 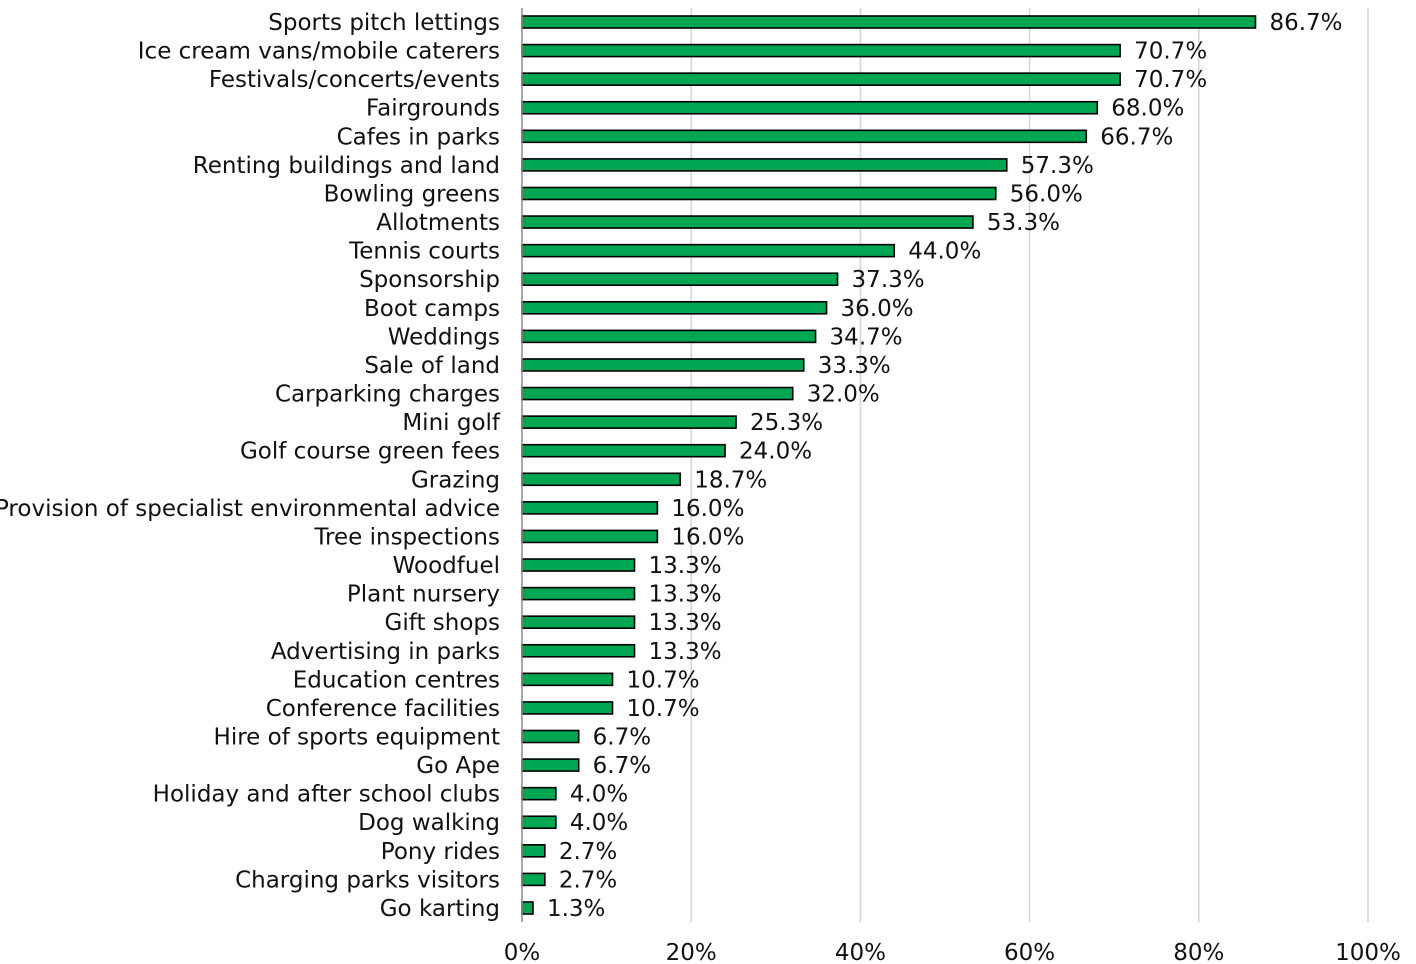 I want to click on data-label: 44.0%, so click(x=944, y=252).